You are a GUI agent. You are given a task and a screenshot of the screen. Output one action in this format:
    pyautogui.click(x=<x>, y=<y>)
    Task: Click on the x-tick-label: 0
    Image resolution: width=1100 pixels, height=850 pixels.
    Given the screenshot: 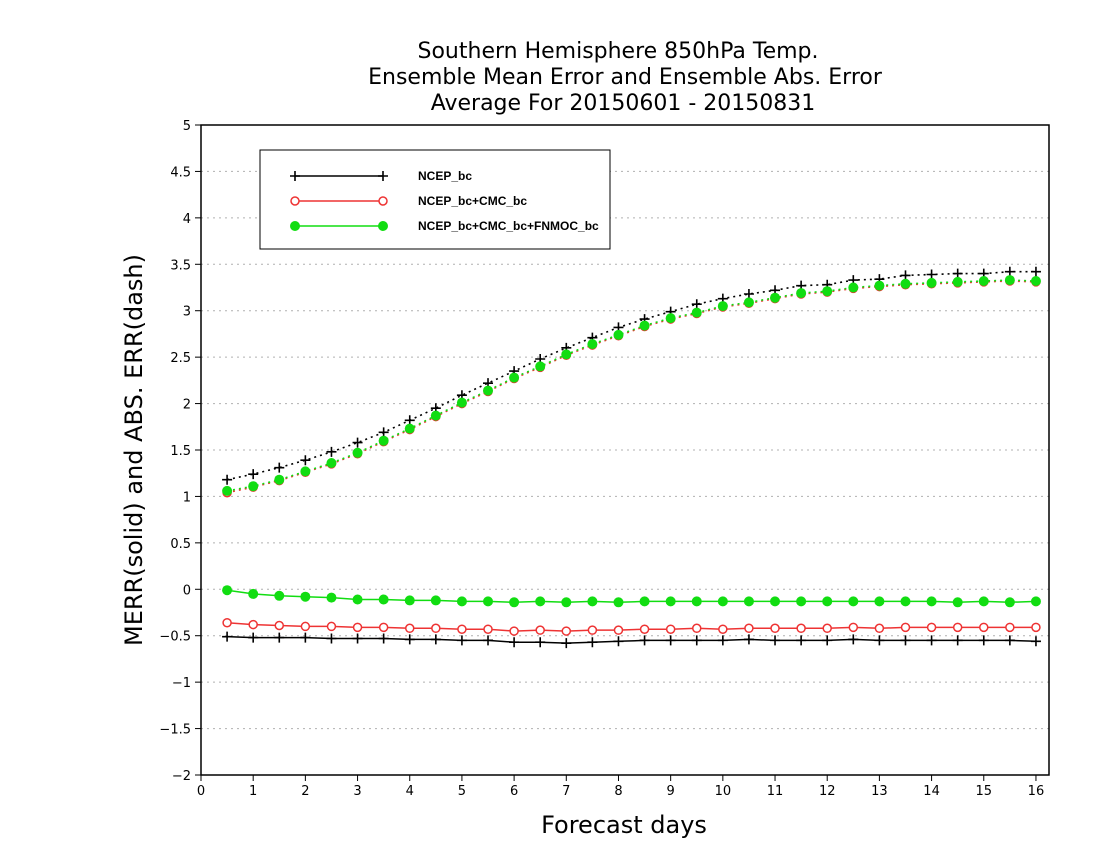 What is the action you would take?
    pyautogui.click(x=201, y=791)
    